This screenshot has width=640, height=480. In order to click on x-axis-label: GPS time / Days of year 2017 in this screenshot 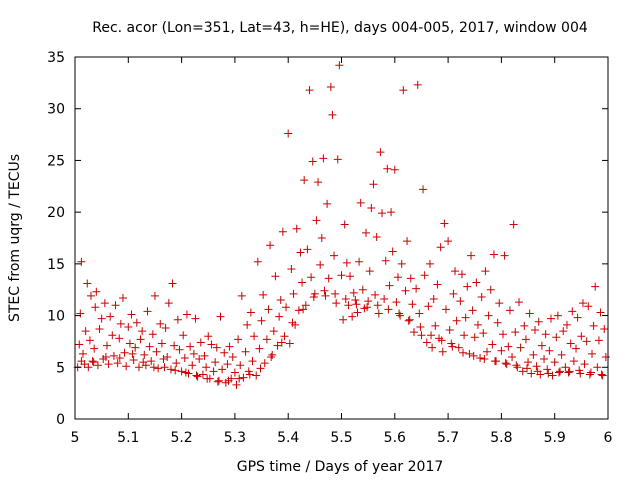, I will do `click(340, 467)`.